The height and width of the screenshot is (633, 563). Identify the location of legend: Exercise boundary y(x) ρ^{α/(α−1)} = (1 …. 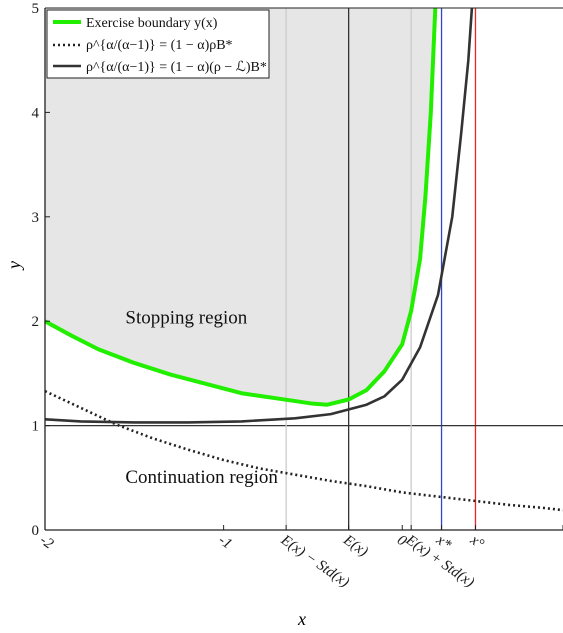
(158, 44).